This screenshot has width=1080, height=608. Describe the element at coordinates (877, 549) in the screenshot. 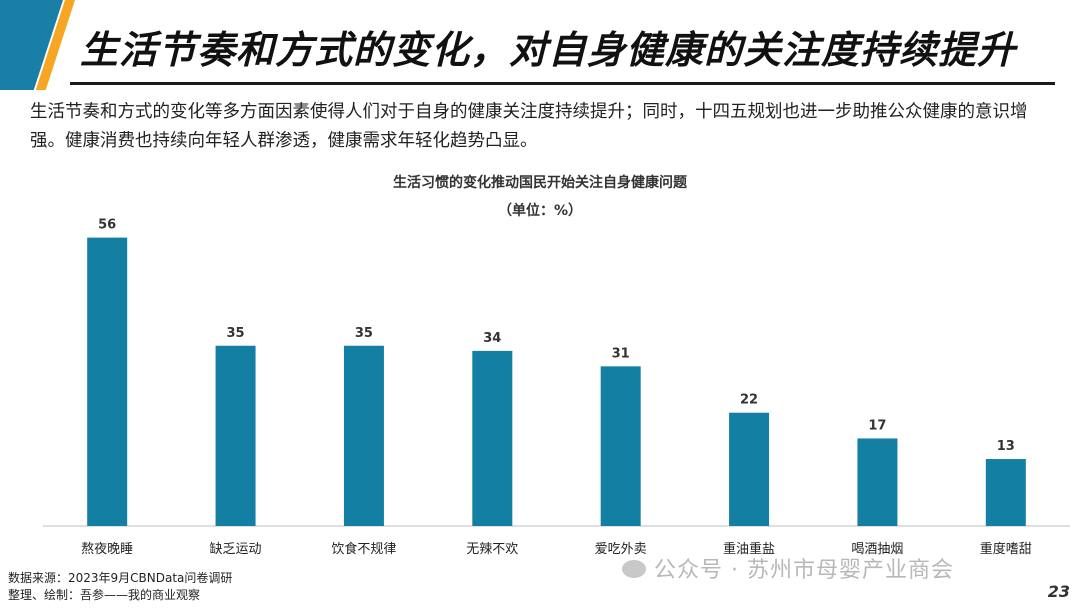

I see `category-label-6: 喝酒抽烟` at that location.